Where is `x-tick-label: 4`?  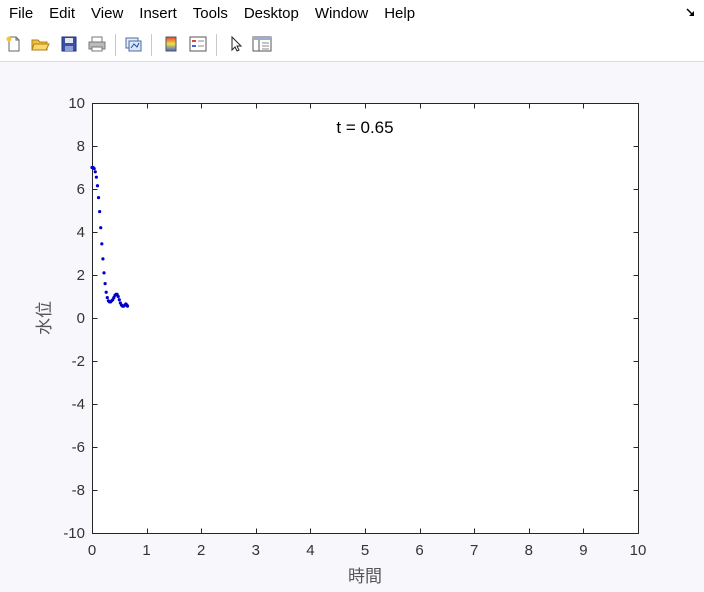
x-tick-label: 4 is located at coordinates (310, 550).